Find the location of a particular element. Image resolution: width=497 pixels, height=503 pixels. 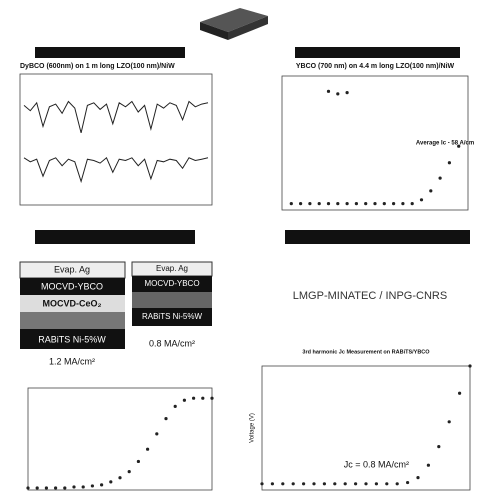

lab-name: LMGP-MINATEC / INPG-CNRS is located at coordinates (370, 296).